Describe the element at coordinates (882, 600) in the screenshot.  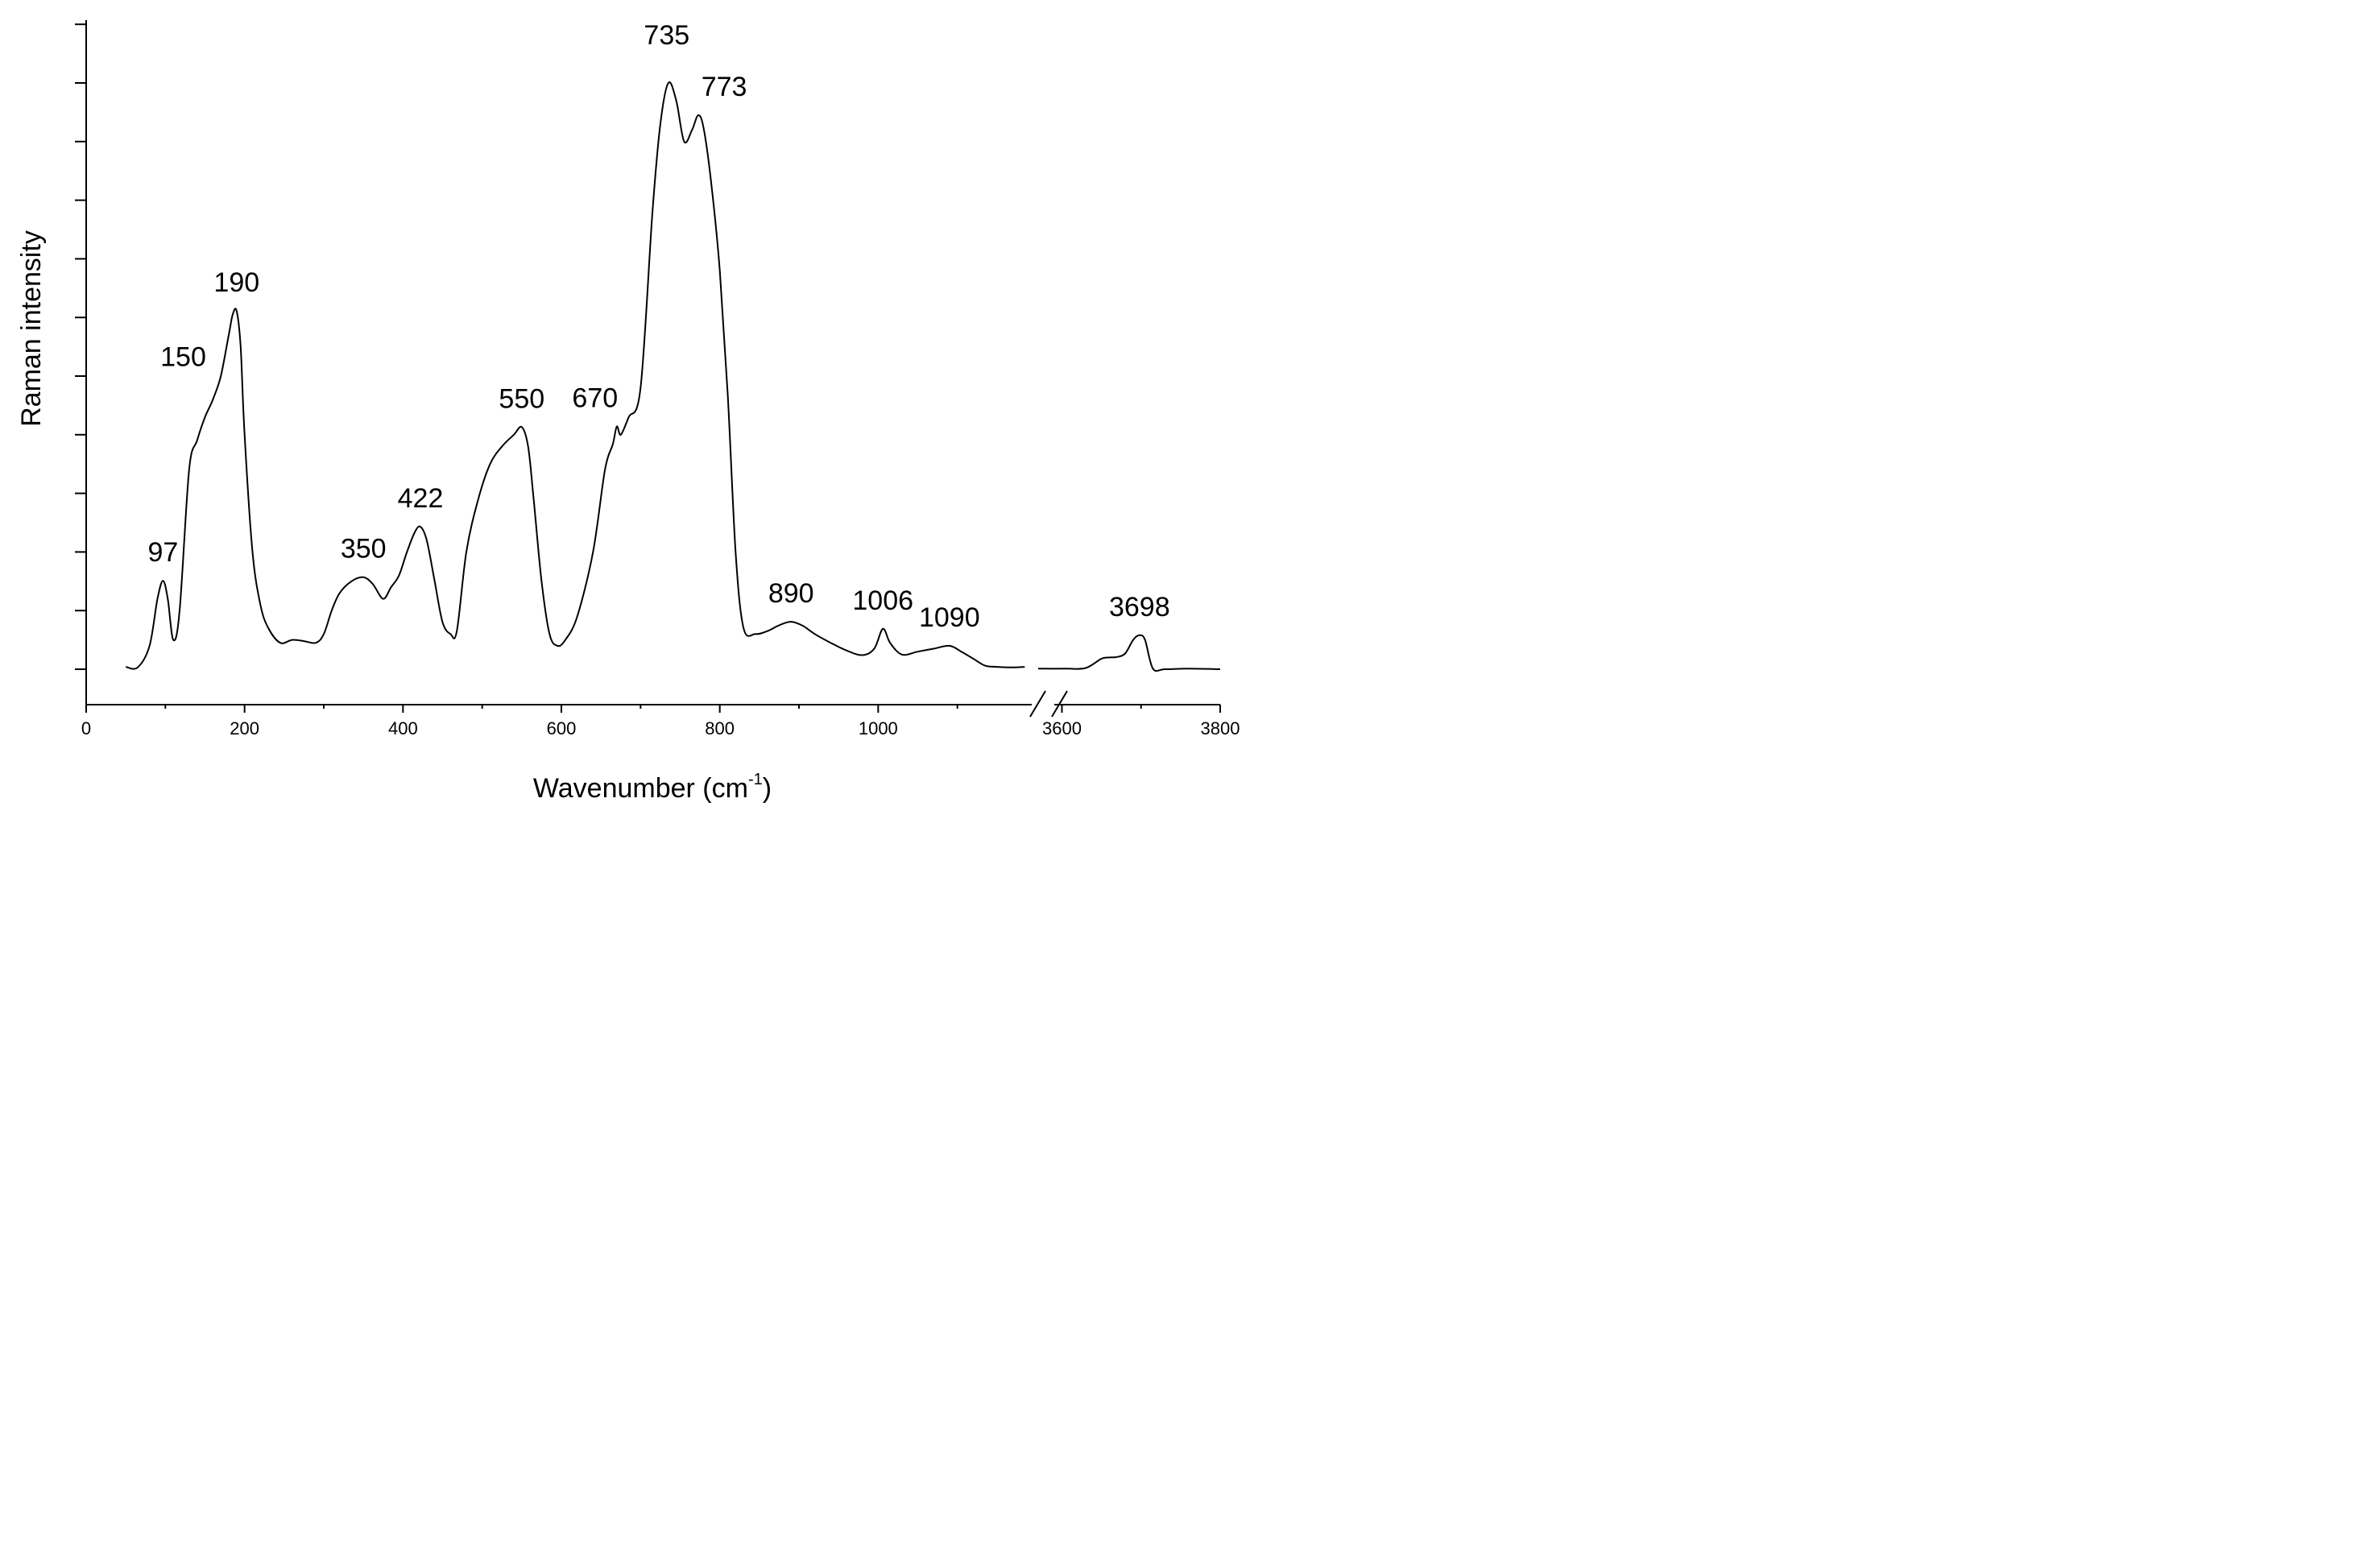
I see `peak-label: 1006` at that location.